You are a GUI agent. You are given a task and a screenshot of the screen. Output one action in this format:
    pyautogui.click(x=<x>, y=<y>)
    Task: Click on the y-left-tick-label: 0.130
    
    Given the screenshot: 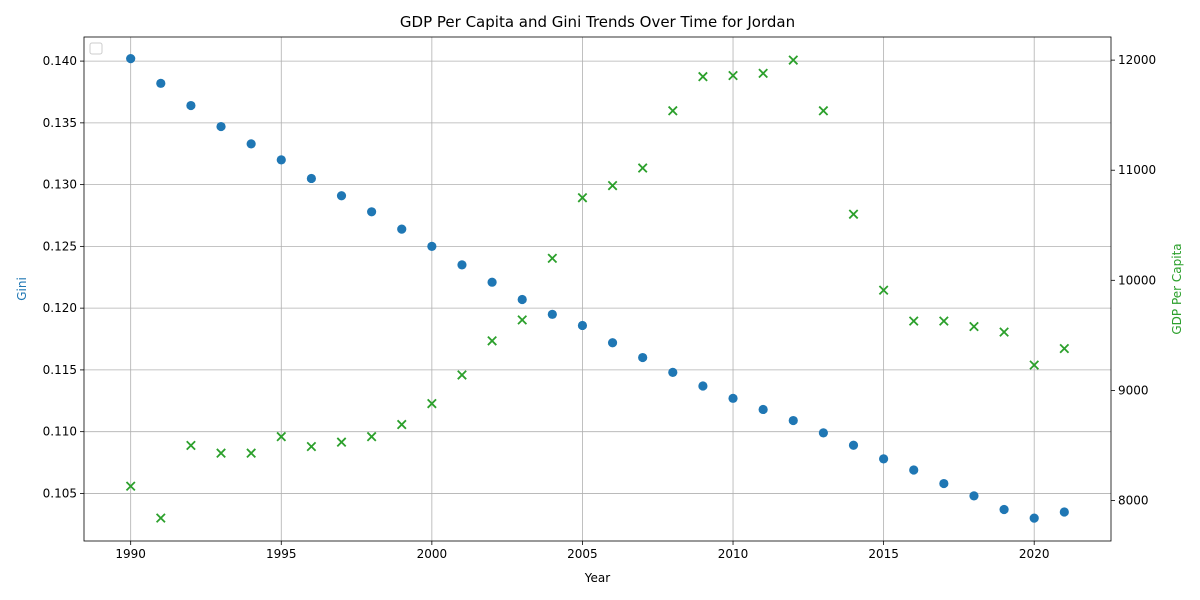 What is the action you would take?
    pyautogui.click(x=60, y=185)
    